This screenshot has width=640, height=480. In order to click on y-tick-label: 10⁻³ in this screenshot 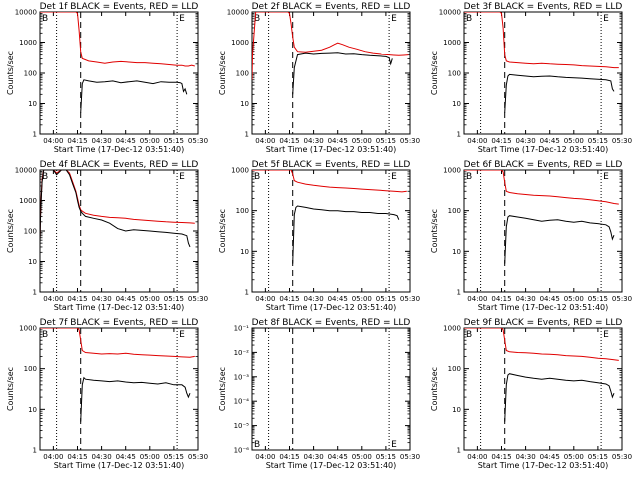, I will do `click(242, 377)`.